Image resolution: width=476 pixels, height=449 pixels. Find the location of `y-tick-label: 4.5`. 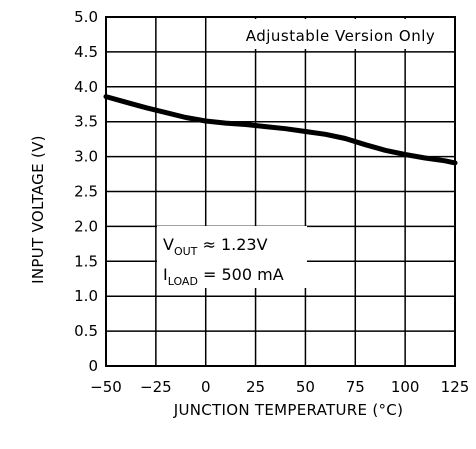

y-tick-label: 4.5 is located at coordinates (86, 52).